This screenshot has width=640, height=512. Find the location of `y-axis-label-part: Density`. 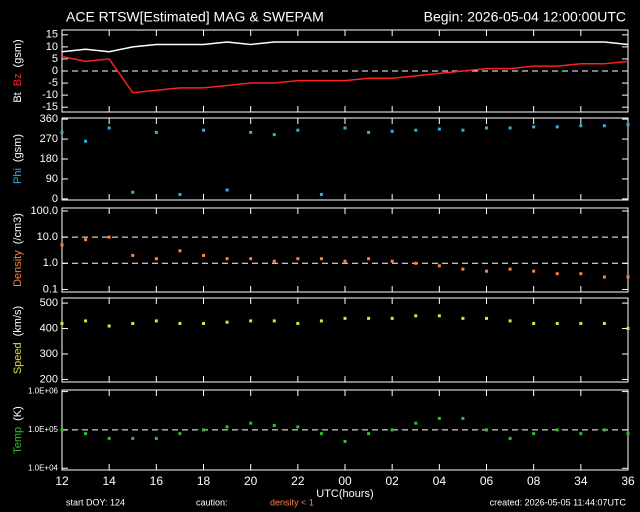

y-axis-label-part: Density is located at coordinates (18, 268).